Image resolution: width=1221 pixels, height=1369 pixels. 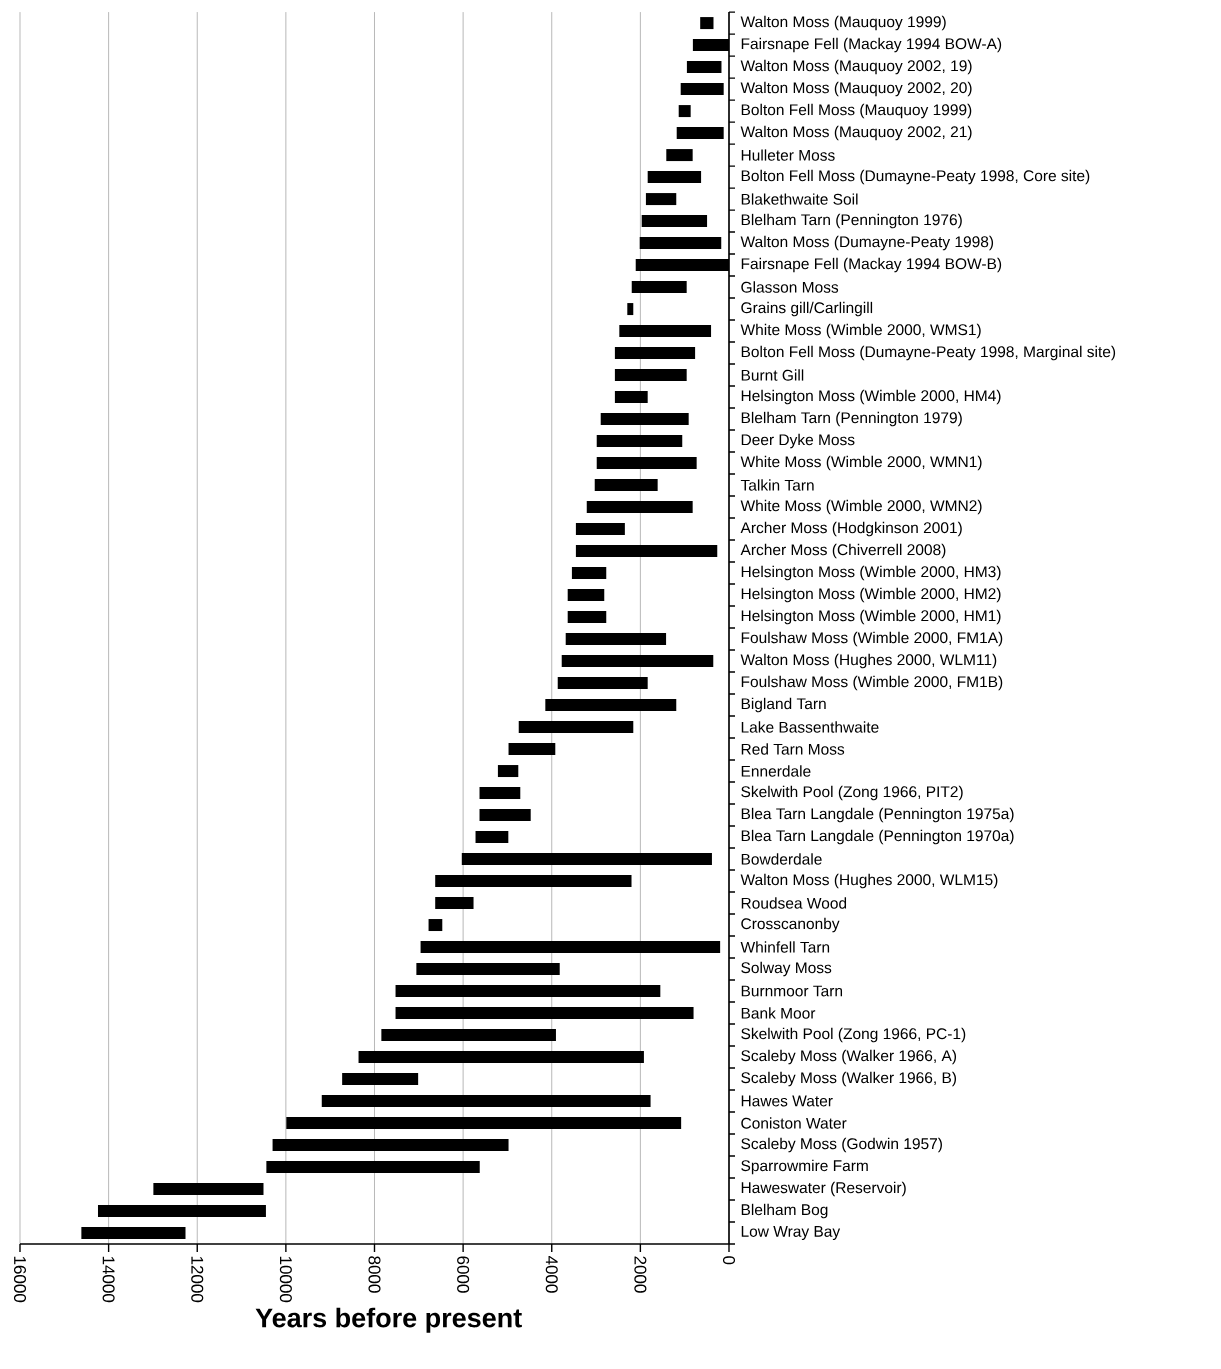 What do you see at coordinates (851, 419) in the screenshot?
I see `y-tick-label: Blelham Tarn (Pennington 1979)` at bounding box center [851, 419].